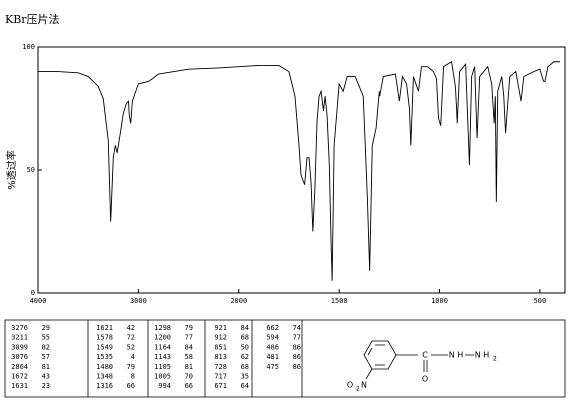 This screenshot has width=570, height=413. Describe the element at coordinates (104, 367) in the screenshot. I see `peak-wavenumber: 1480` at that location.